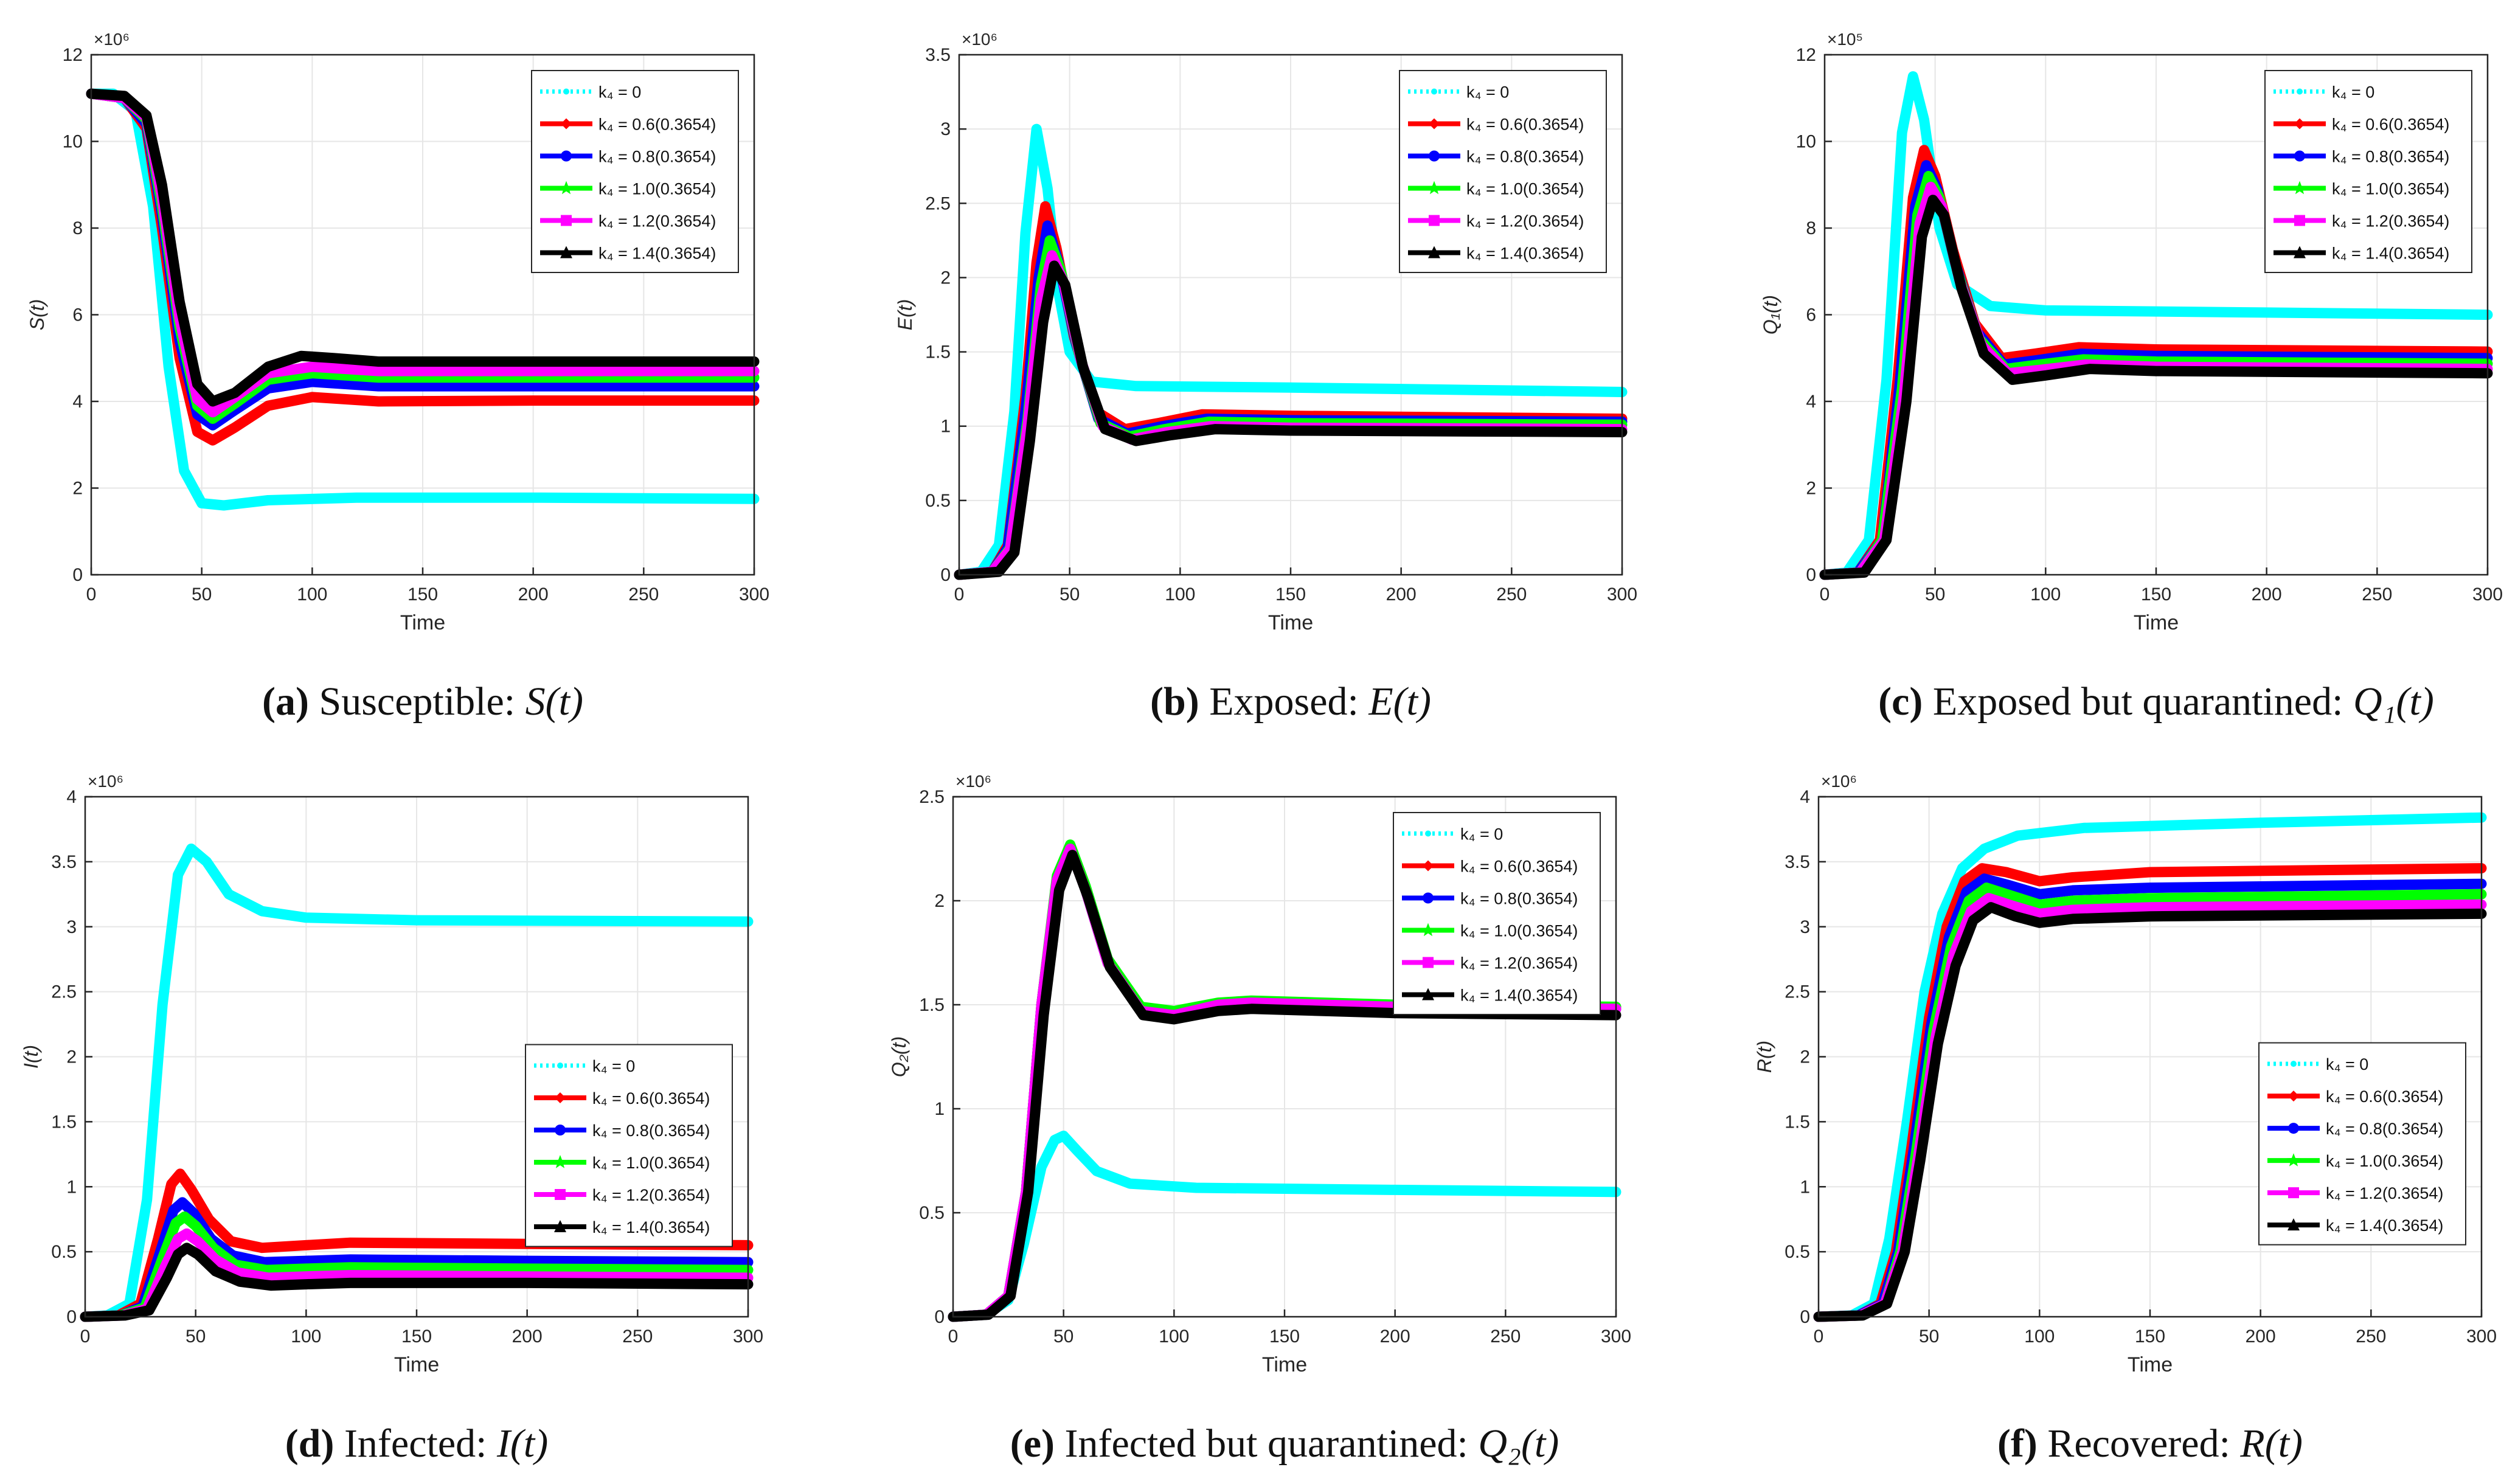 This screenshot has width=2518, height=1484. Describe the element at coordinates (1764, 1057) in the screenshot. I see `y-axis-label: R(t)` at that location.